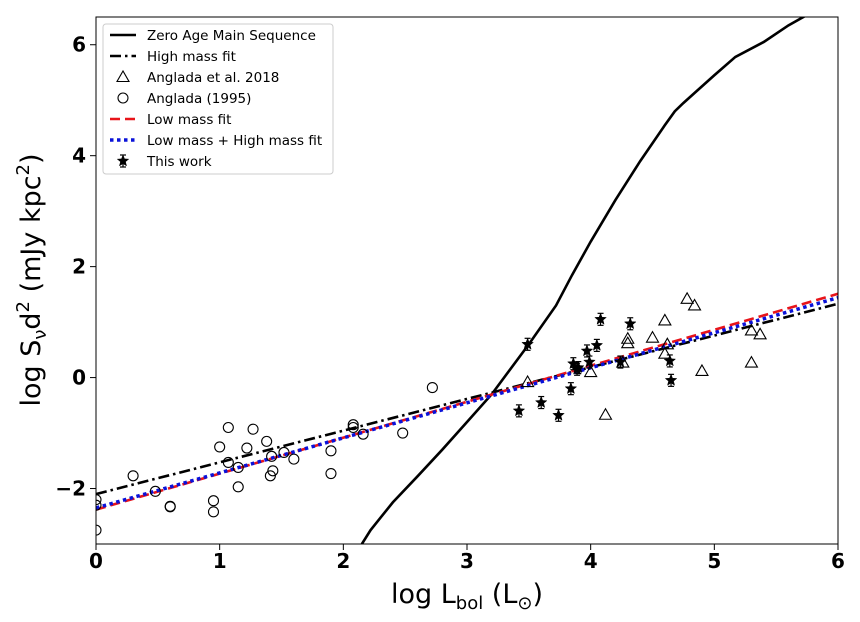 This screenshot has width=860, height=622. Describe the element at coordinates (714, 561) in the screenshot. I see `x-tick-label: 5` at that location.